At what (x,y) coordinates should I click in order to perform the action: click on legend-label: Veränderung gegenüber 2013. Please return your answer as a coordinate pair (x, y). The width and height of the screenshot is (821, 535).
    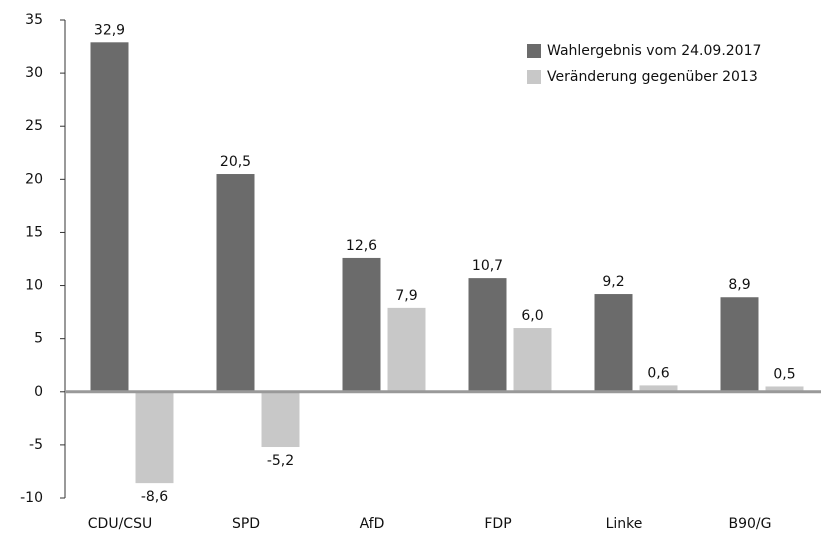
    Looking at the image, I should click on (652, 77).